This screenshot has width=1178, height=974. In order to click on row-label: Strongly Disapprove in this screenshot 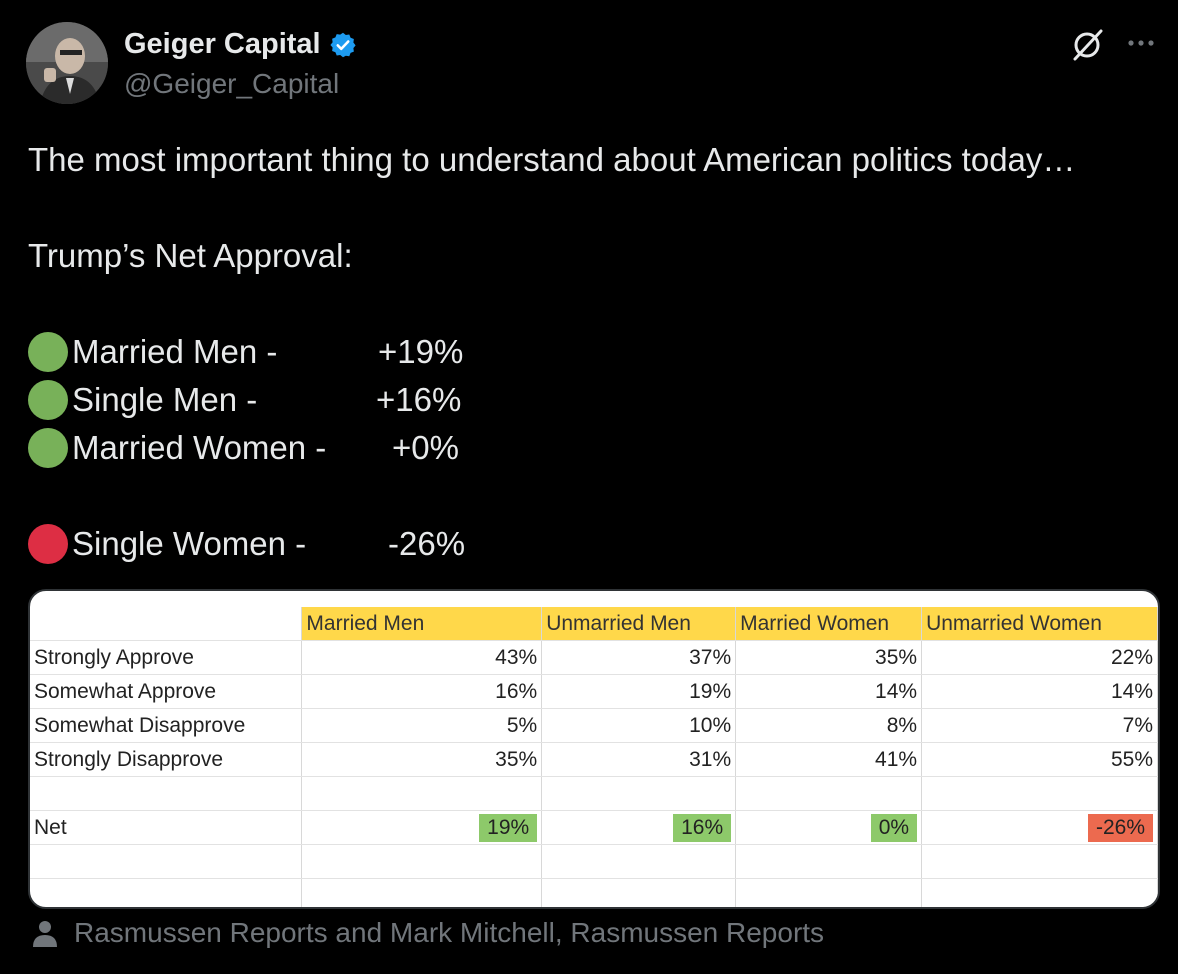, I will do `click(166, 759)`.